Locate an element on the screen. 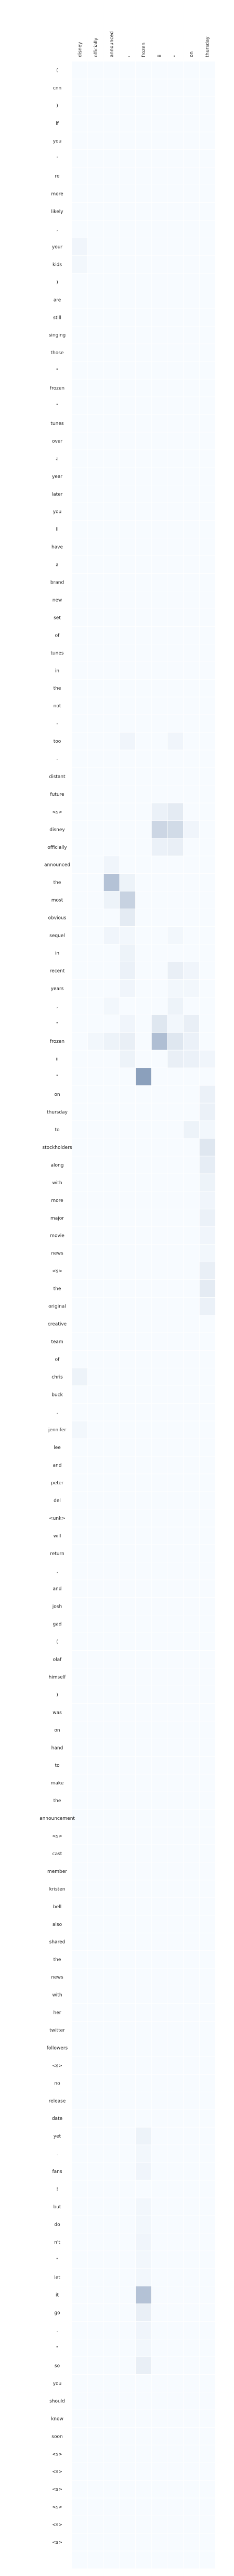 This screenshot has width=234, height=2576. y-tick-label: singing is located at coordinates (58, 335).